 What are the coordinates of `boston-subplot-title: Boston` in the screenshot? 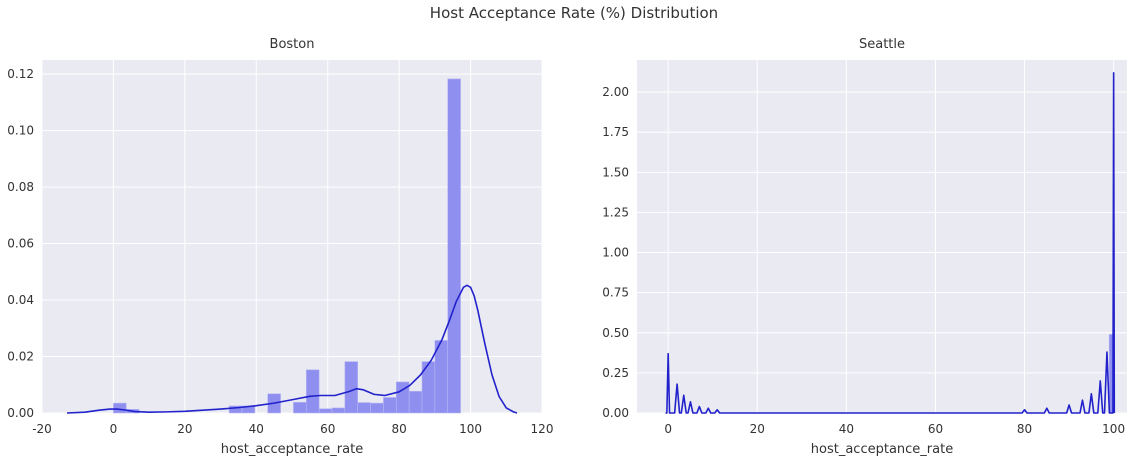 It's located at (292, 44).